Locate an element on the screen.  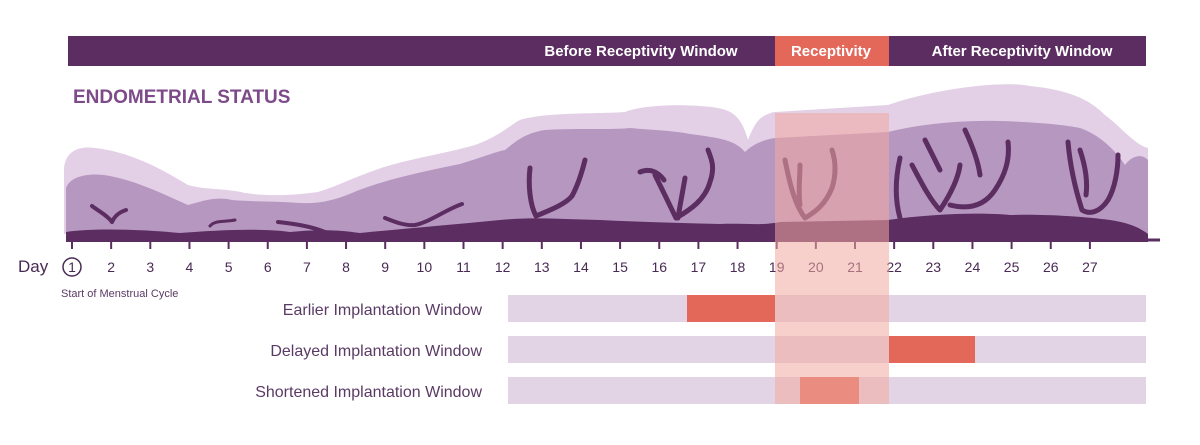
day-number: 26 is located at coordinates (1051, 267).